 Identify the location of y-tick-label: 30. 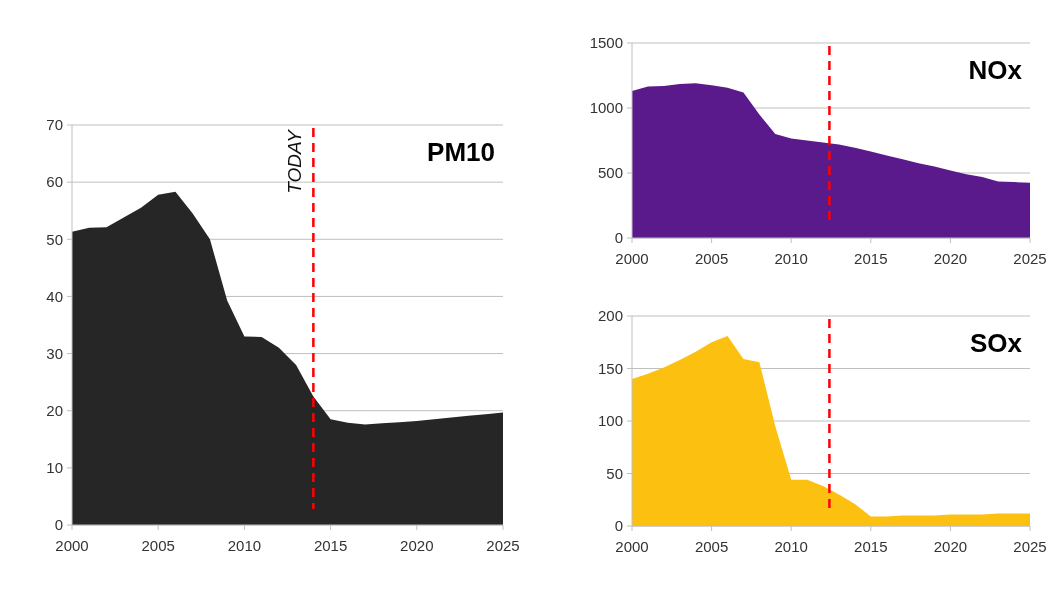
(54, 353).